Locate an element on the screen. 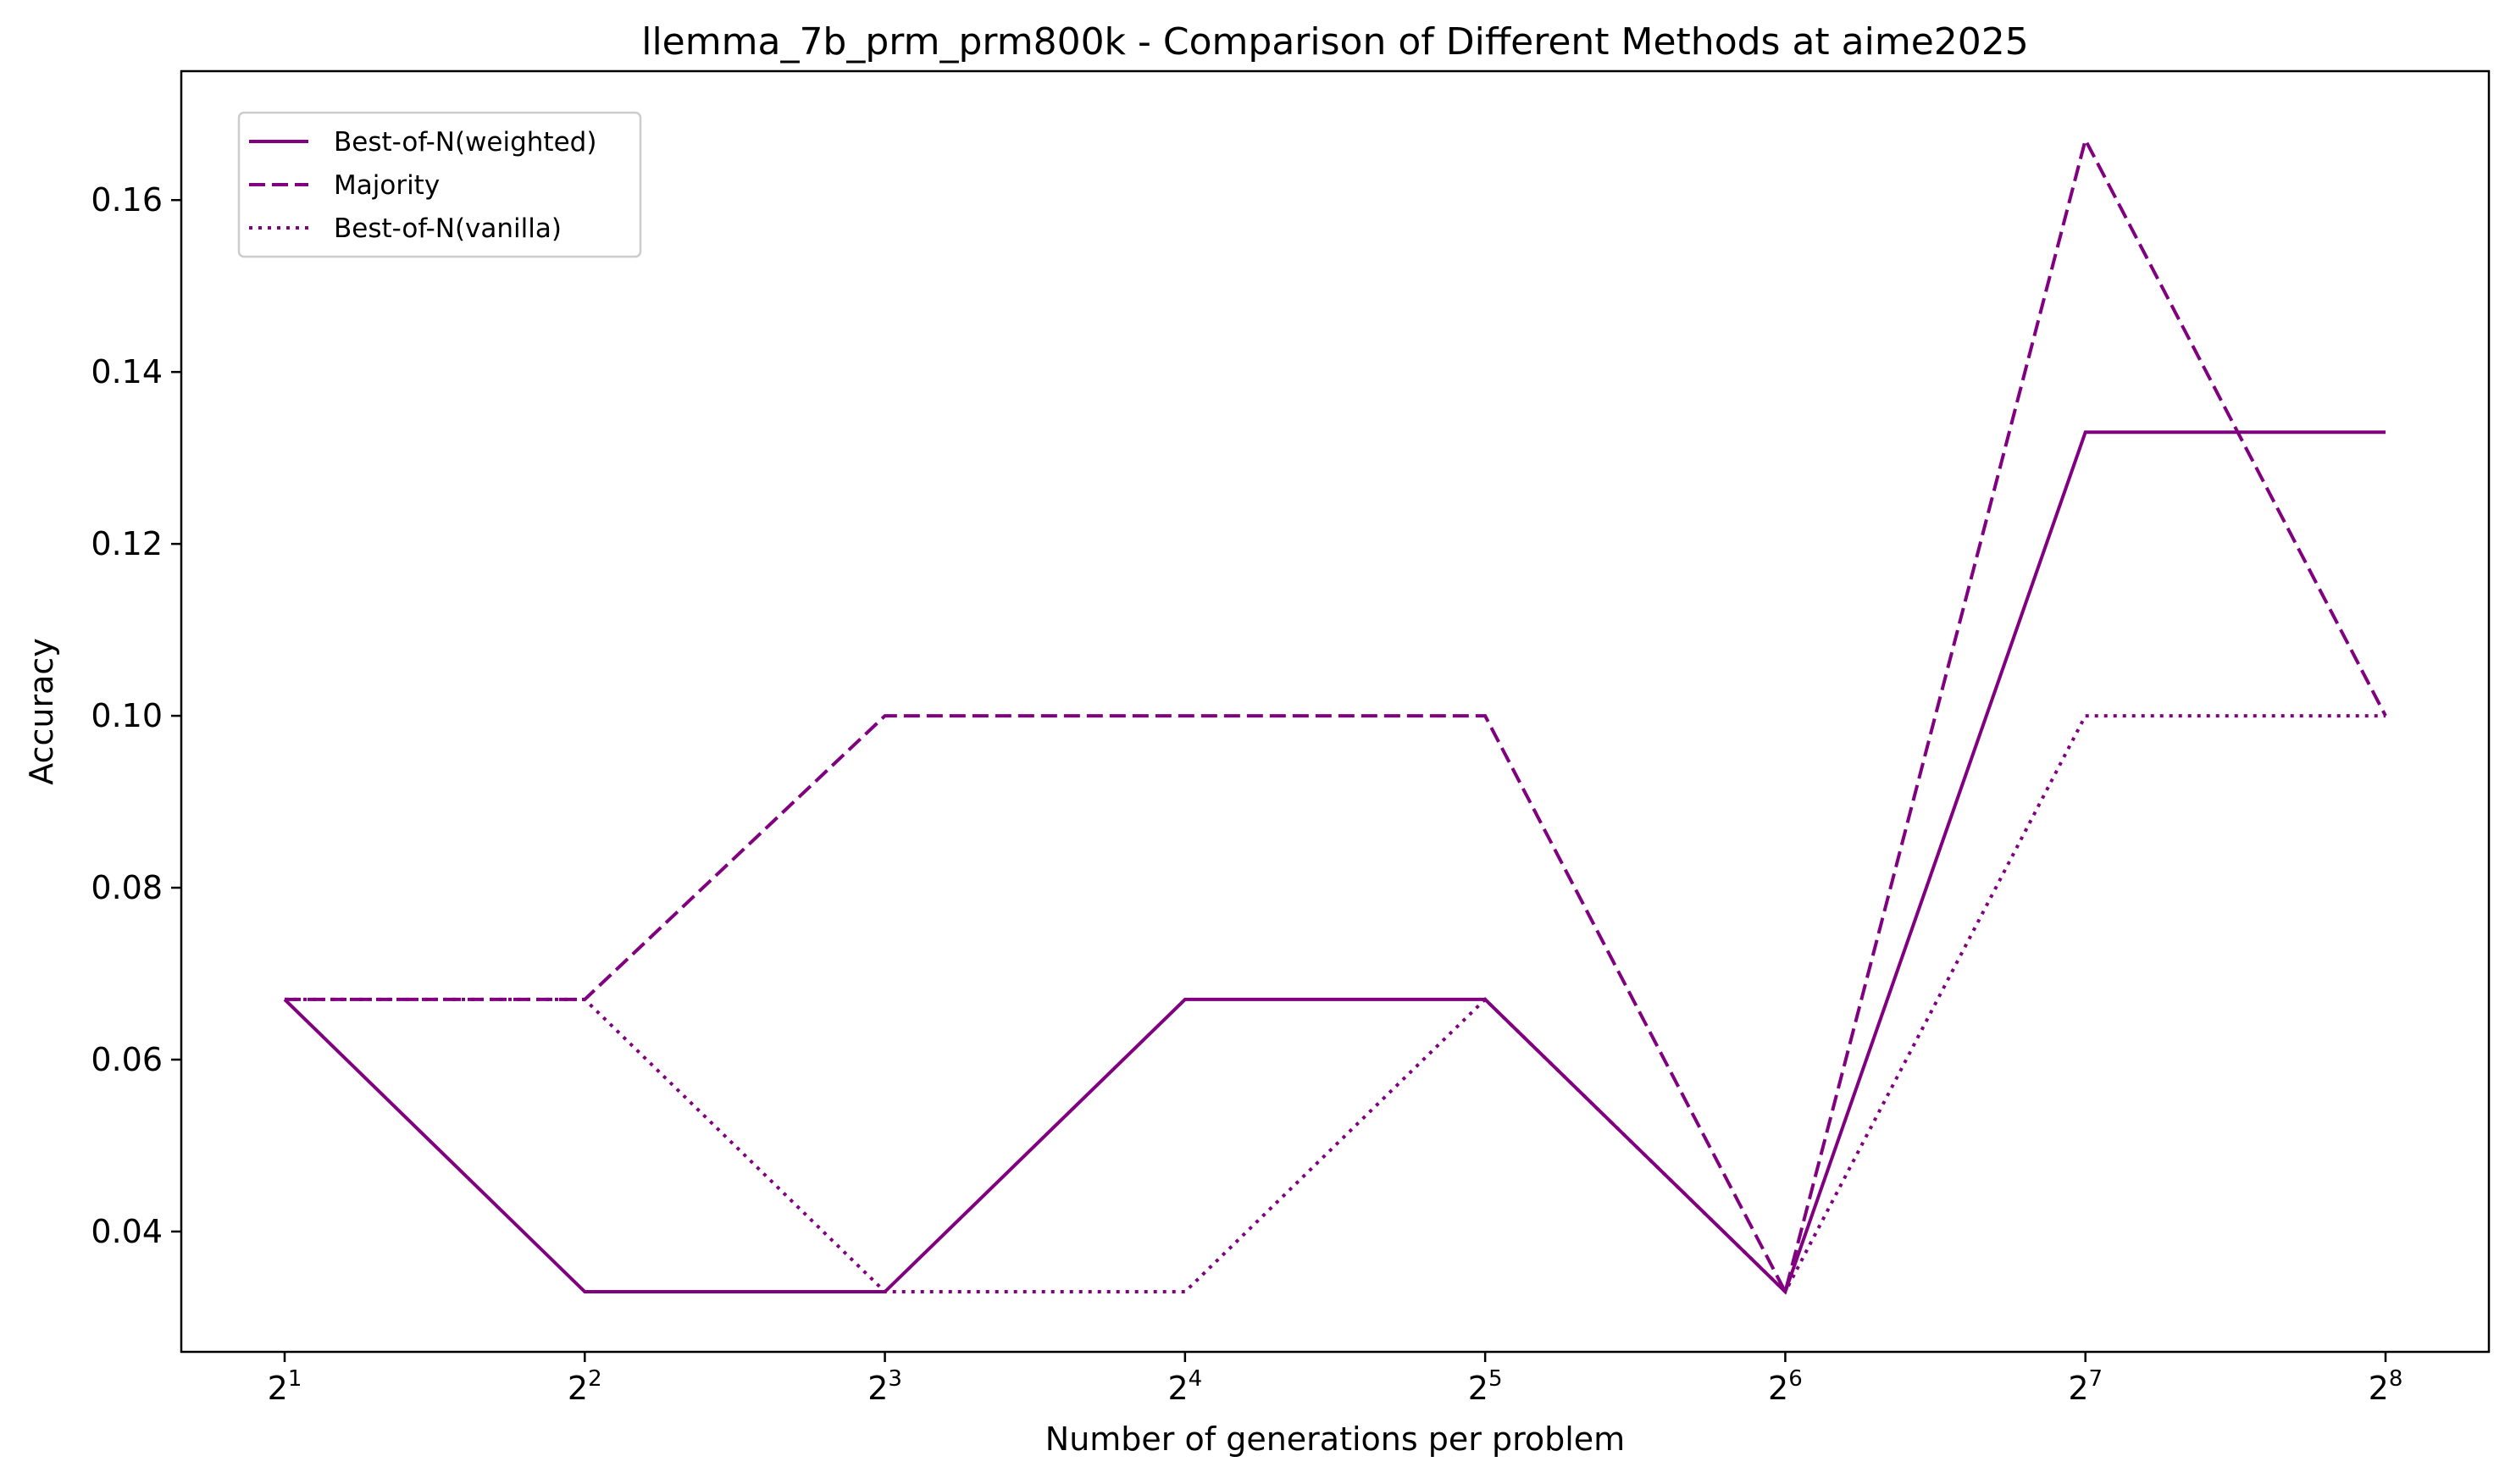 The width and height of the screenshot is (2516, 1484). y-axis-label: Accuracy is located at coordinates (42, 711).